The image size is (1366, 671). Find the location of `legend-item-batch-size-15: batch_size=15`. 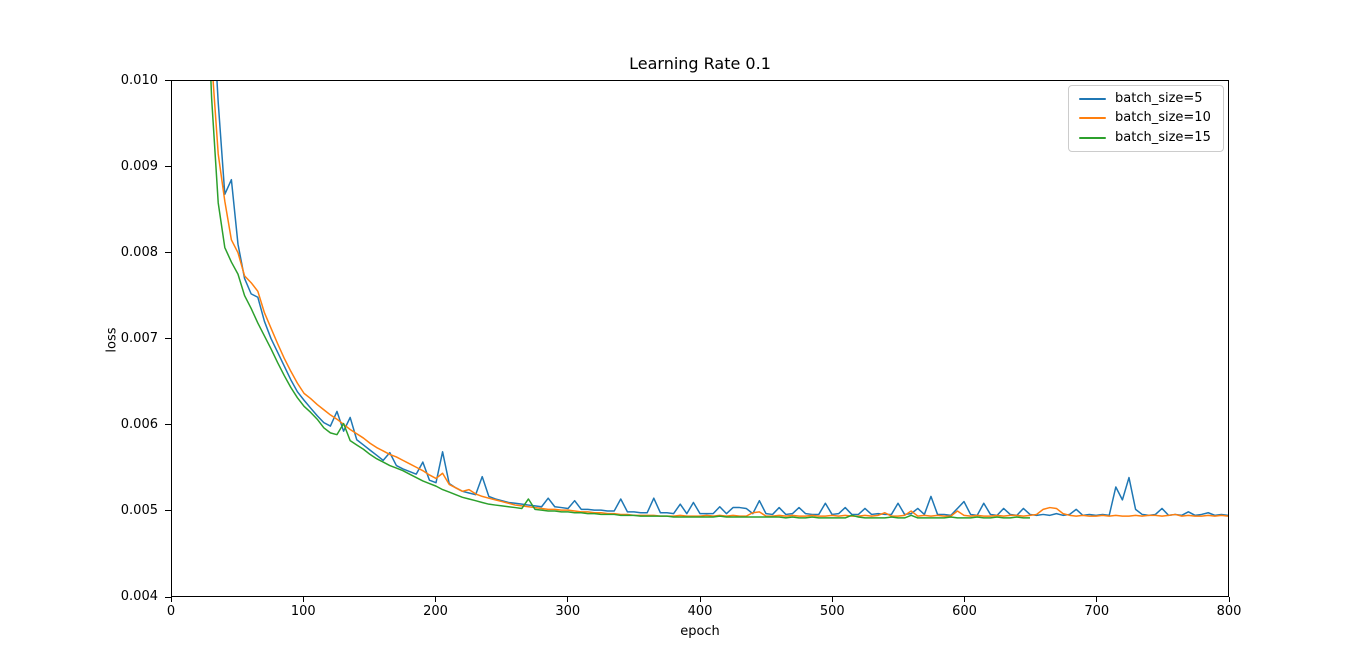

legend-item-batch-size-15: batch_size=15 is located at coordinates (1146, 138).